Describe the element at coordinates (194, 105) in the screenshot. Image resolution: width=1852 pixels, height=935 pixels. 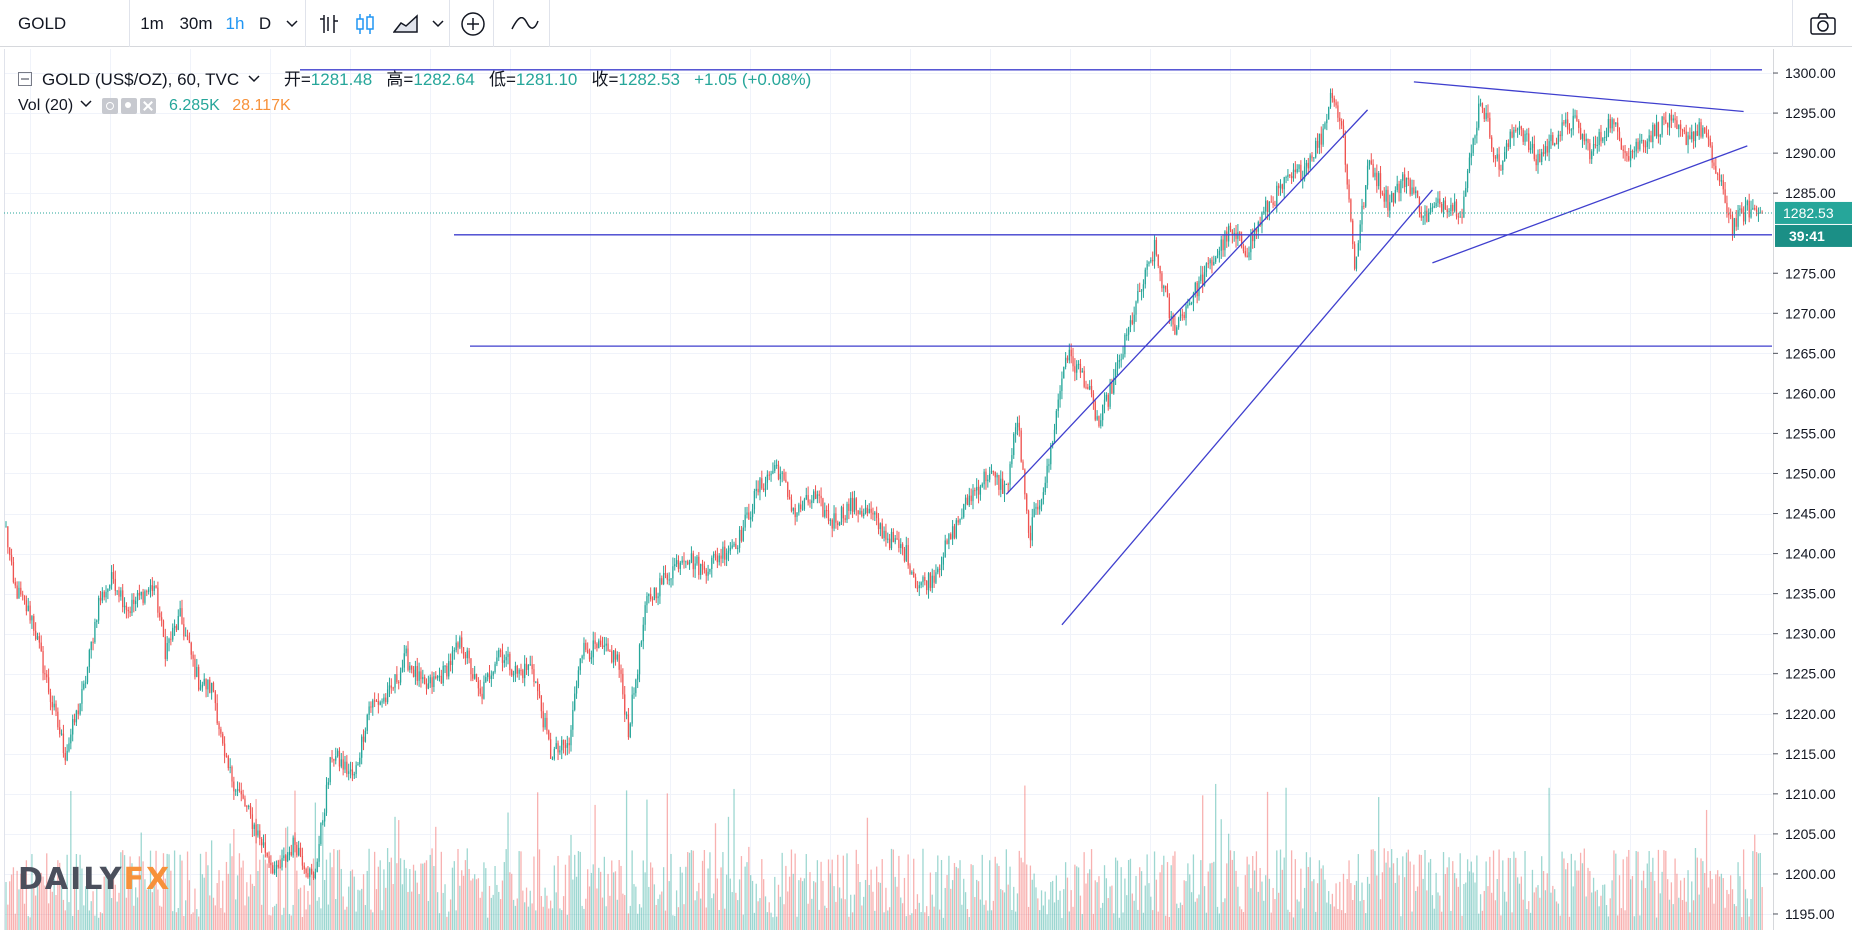
I see `volume-value: 6.285K` at that location.